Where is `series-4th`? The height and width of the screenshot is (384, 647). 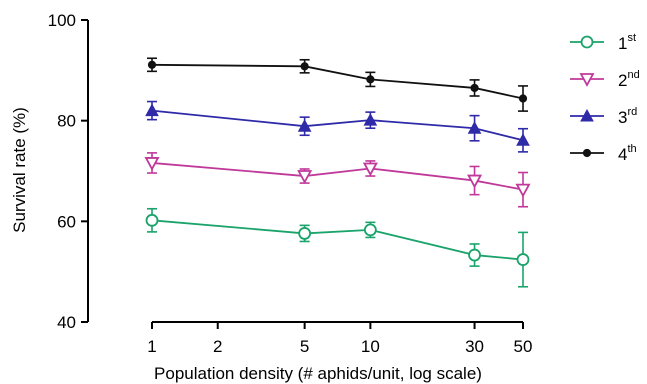 series-4th is located at coordinates (337, 84).